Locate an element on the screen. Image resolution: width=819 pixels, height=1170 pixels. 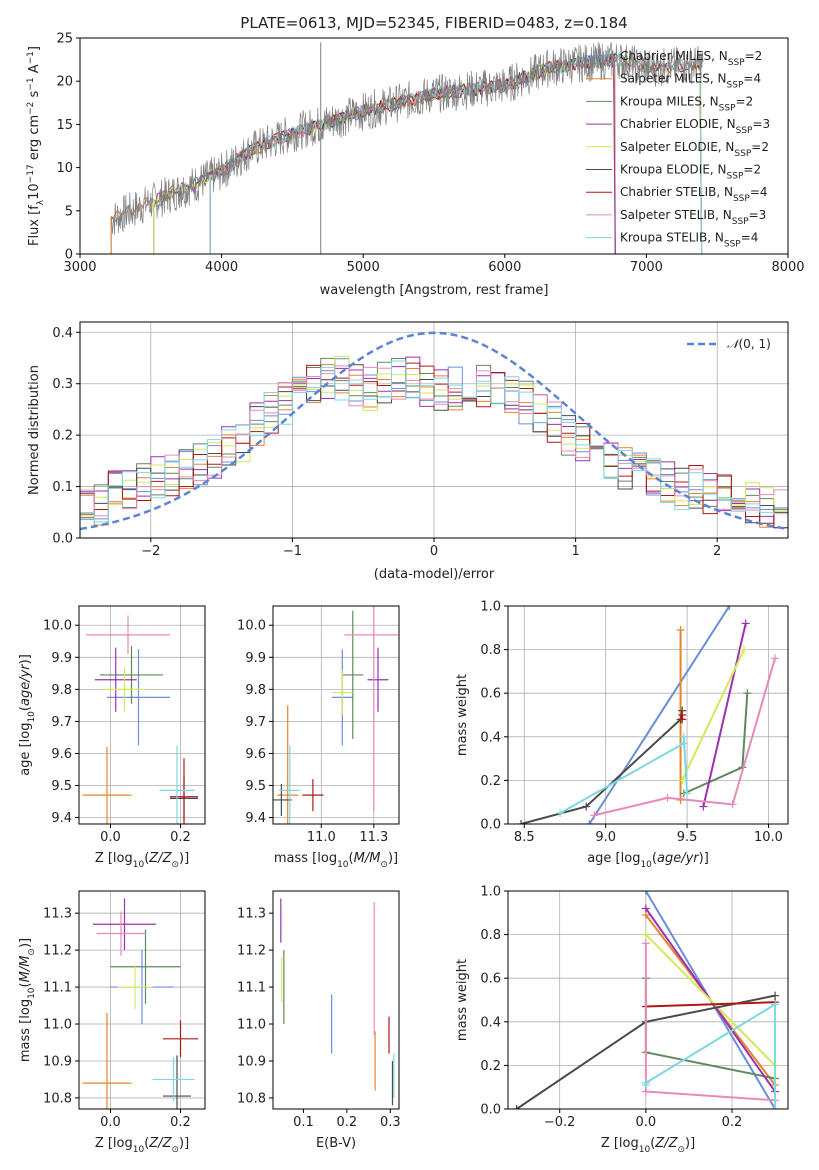
y-tick-label: 0.1 is located at coordinates (62, 487).